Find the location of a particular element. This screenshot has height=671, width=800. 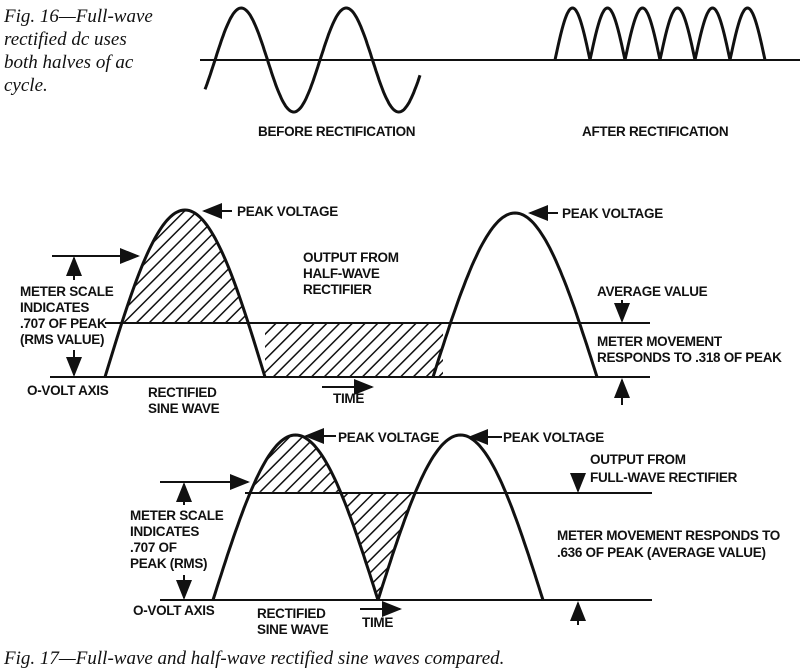

meter-movement-label: METER MOVEMENT RESPONDS TO is located at coordinates (668, 535).